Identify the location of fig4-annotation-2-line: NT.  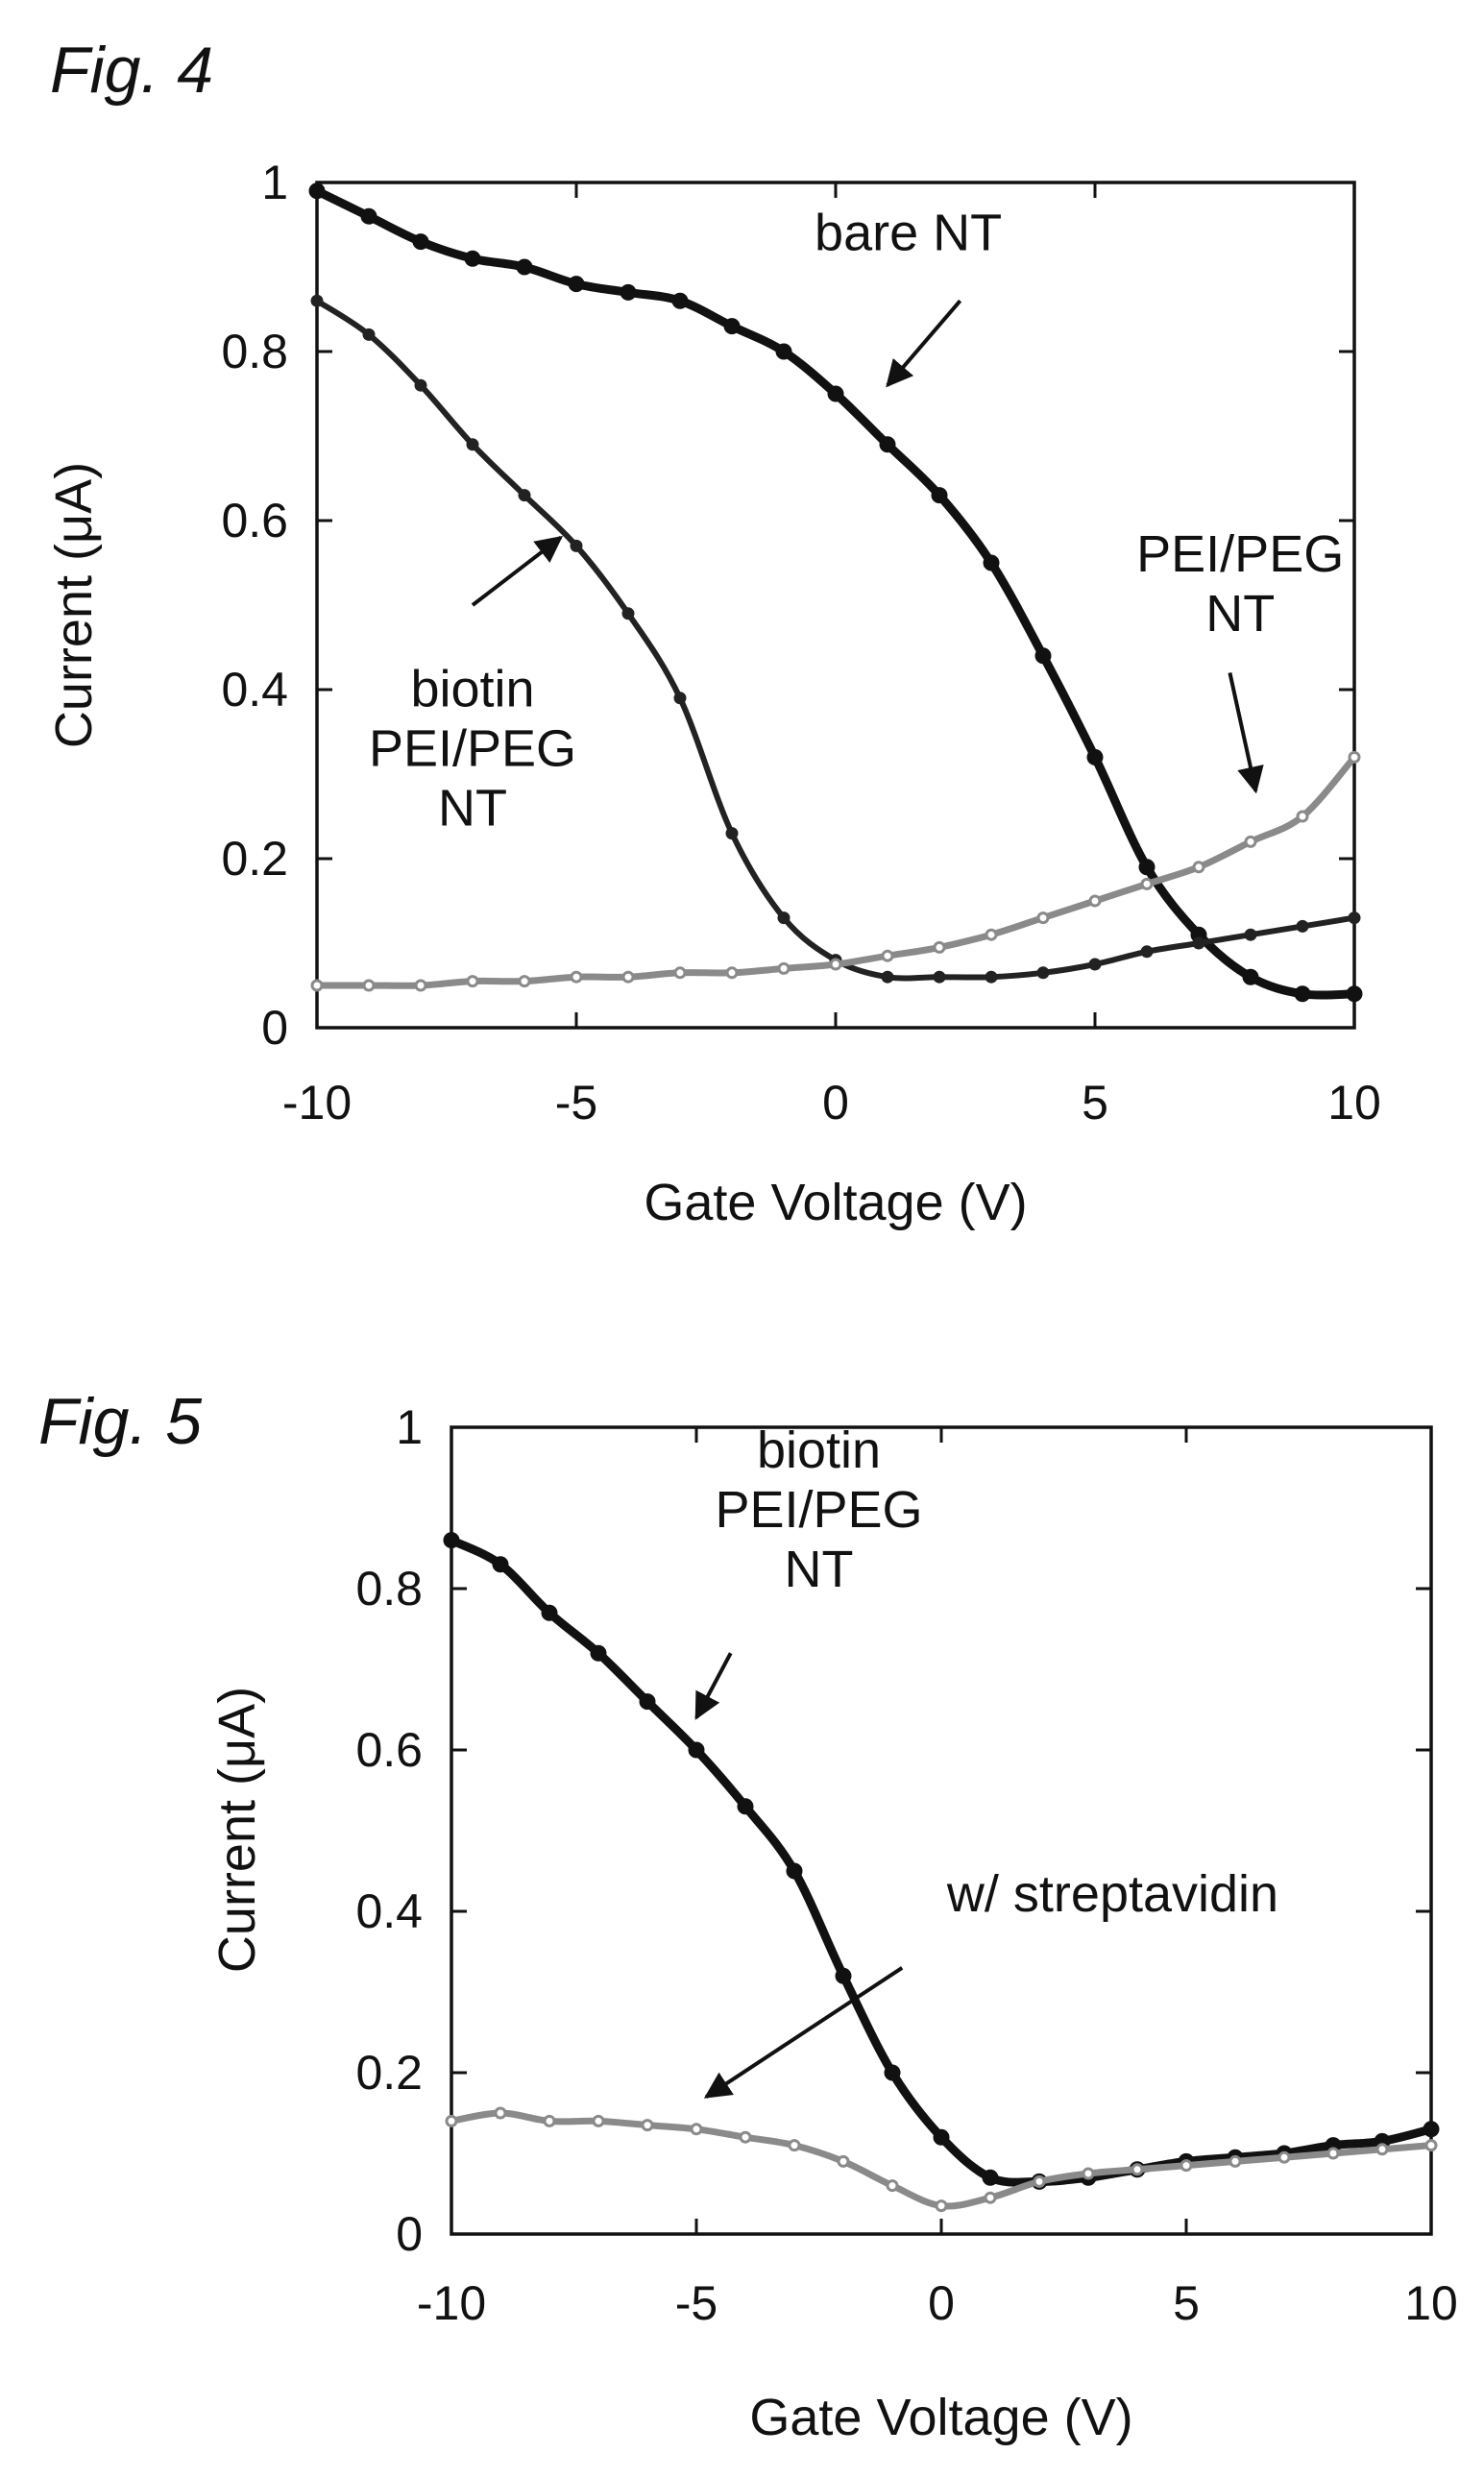
(1240, 614).